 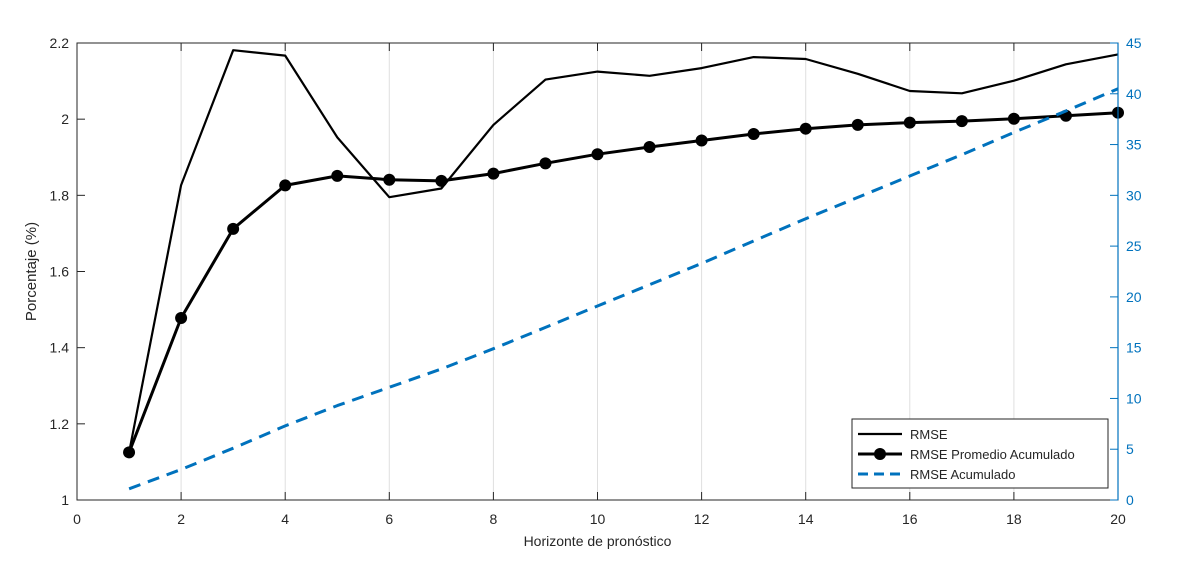 What do you see at coordinates (929, 434) in the screenshot?
I see `legend-label-1: RMSE` at bounding box center [929, 434].